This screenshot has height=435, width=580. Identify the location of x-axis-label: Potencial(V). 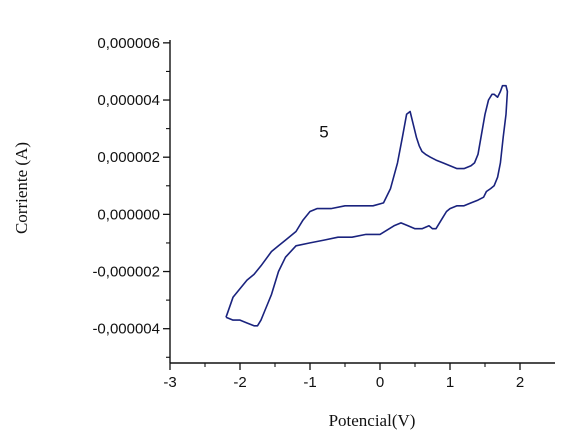
(372, 420).